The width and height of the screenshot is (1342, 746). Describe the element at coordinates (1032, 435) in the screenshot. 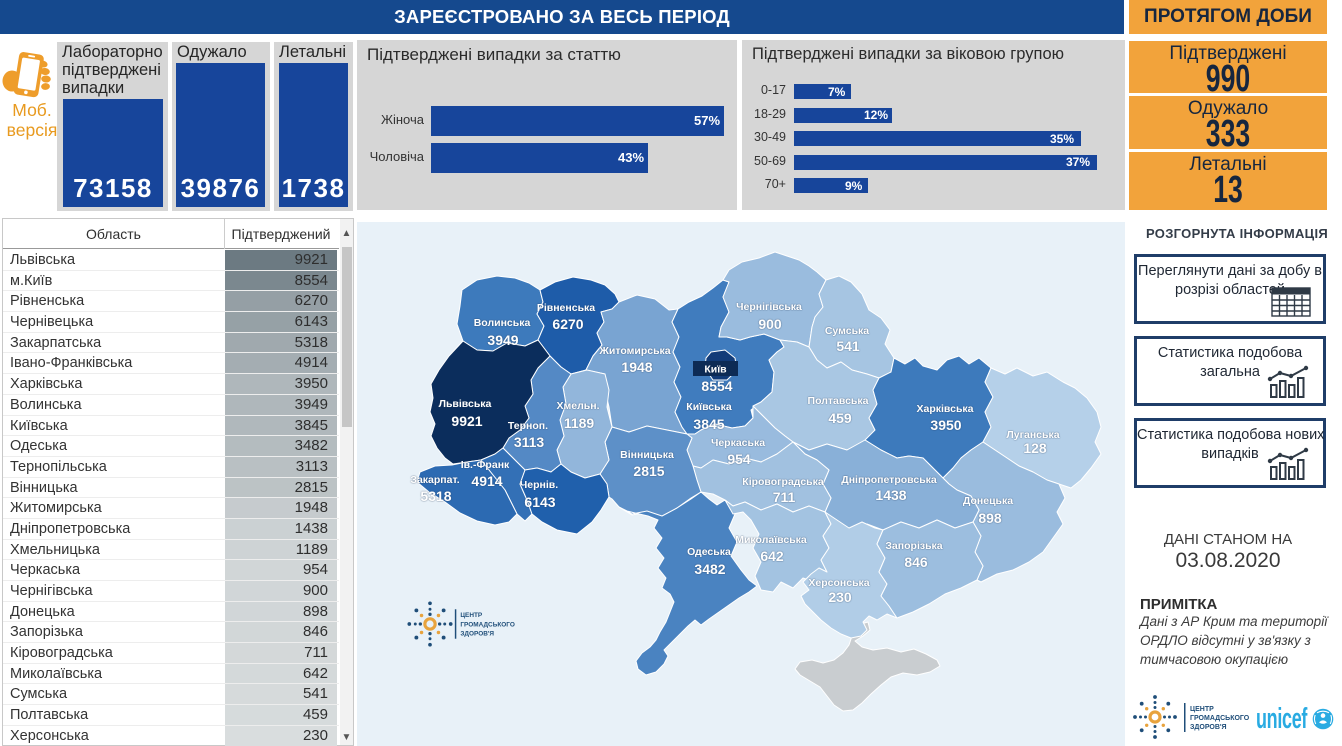

I see `svg-text: Луганська` at that location.